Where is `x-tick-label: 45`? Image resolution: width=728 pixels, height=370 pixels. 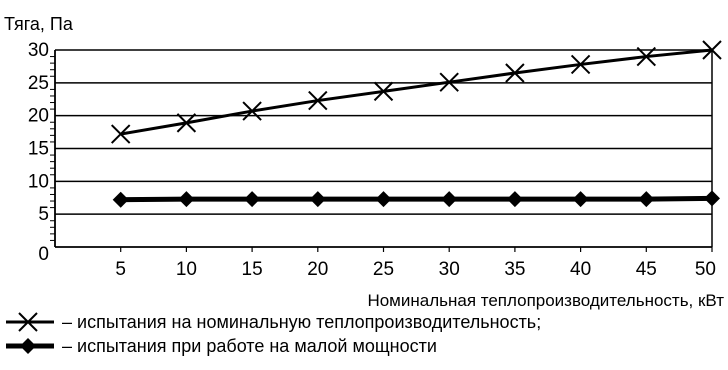 x-tick-label: 45 is located at coordinates (646, 269).